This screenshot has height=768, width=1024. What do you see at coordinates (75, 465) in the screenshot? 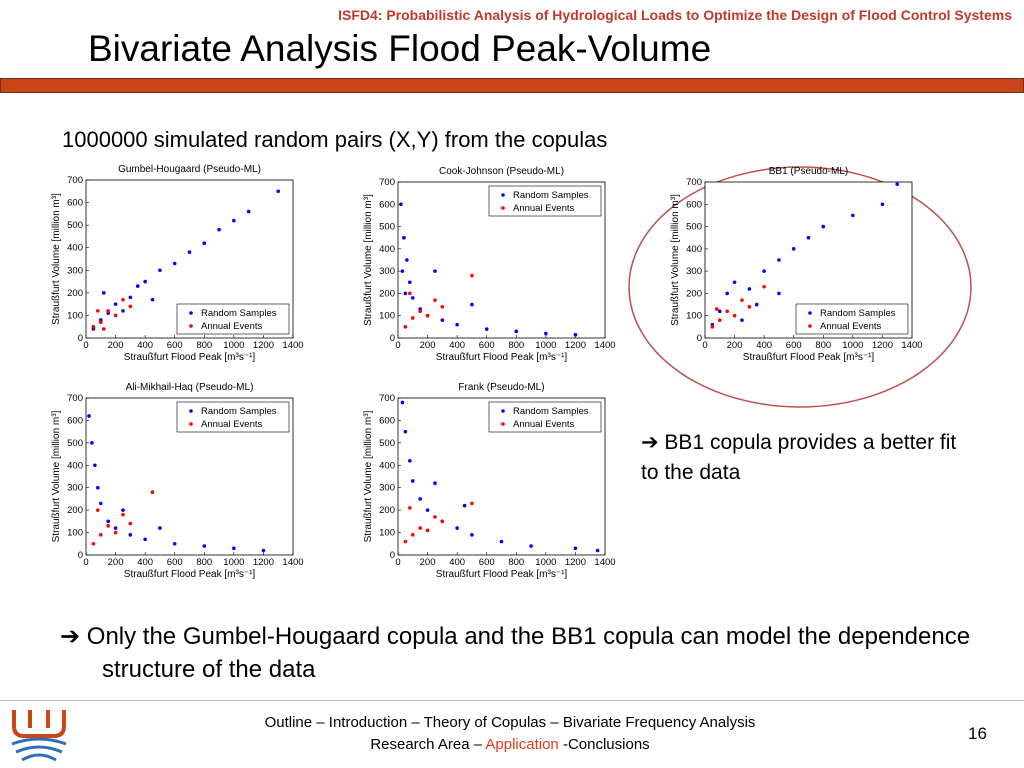
I see `y-tick-label: 400` at bounding box center [75, 465].